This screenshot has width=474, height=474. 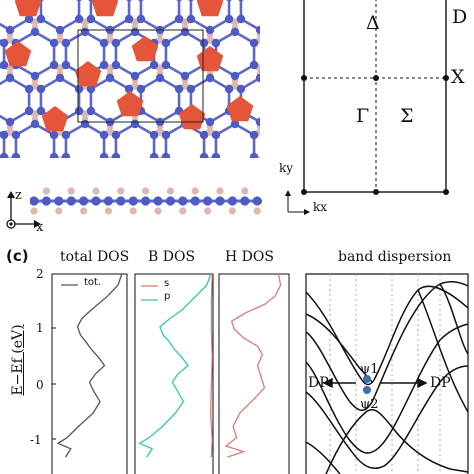 I want to click on side-lattice, so click(x=146, y=201).